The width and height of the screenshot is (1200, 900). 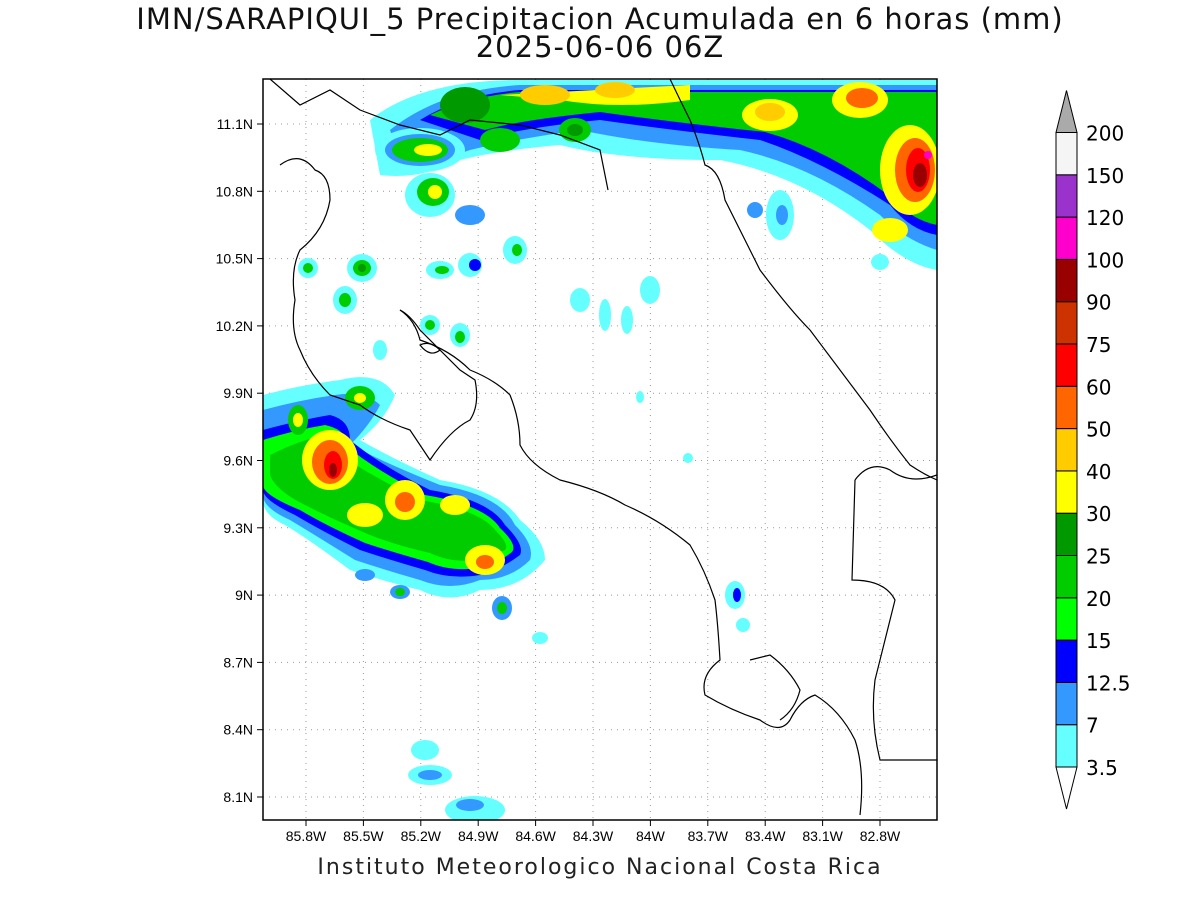 I want to click on chira-island, so click(x=430, y=348).